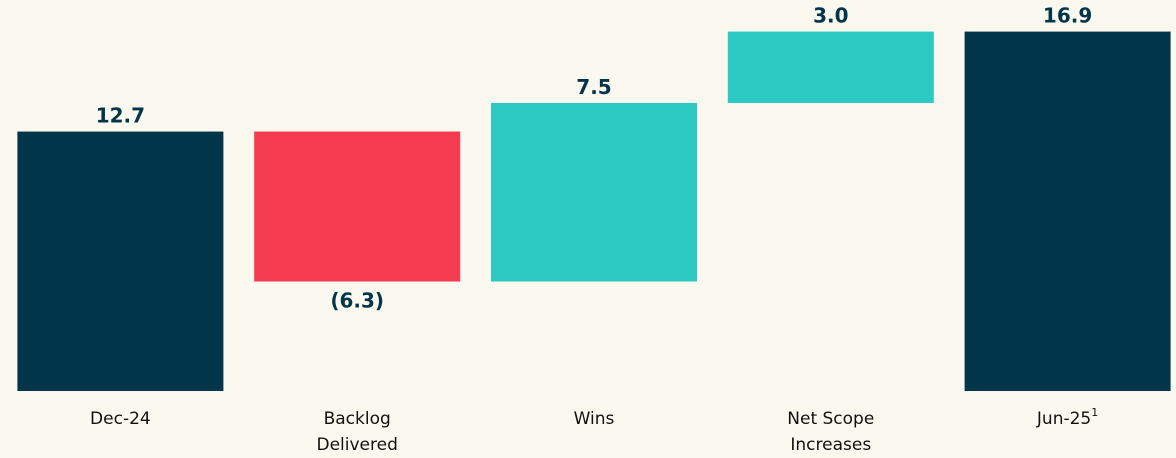 This screenshot has height=458, width=1176. I want to click on category-text: Net Scope Increases, so click(831, 432).